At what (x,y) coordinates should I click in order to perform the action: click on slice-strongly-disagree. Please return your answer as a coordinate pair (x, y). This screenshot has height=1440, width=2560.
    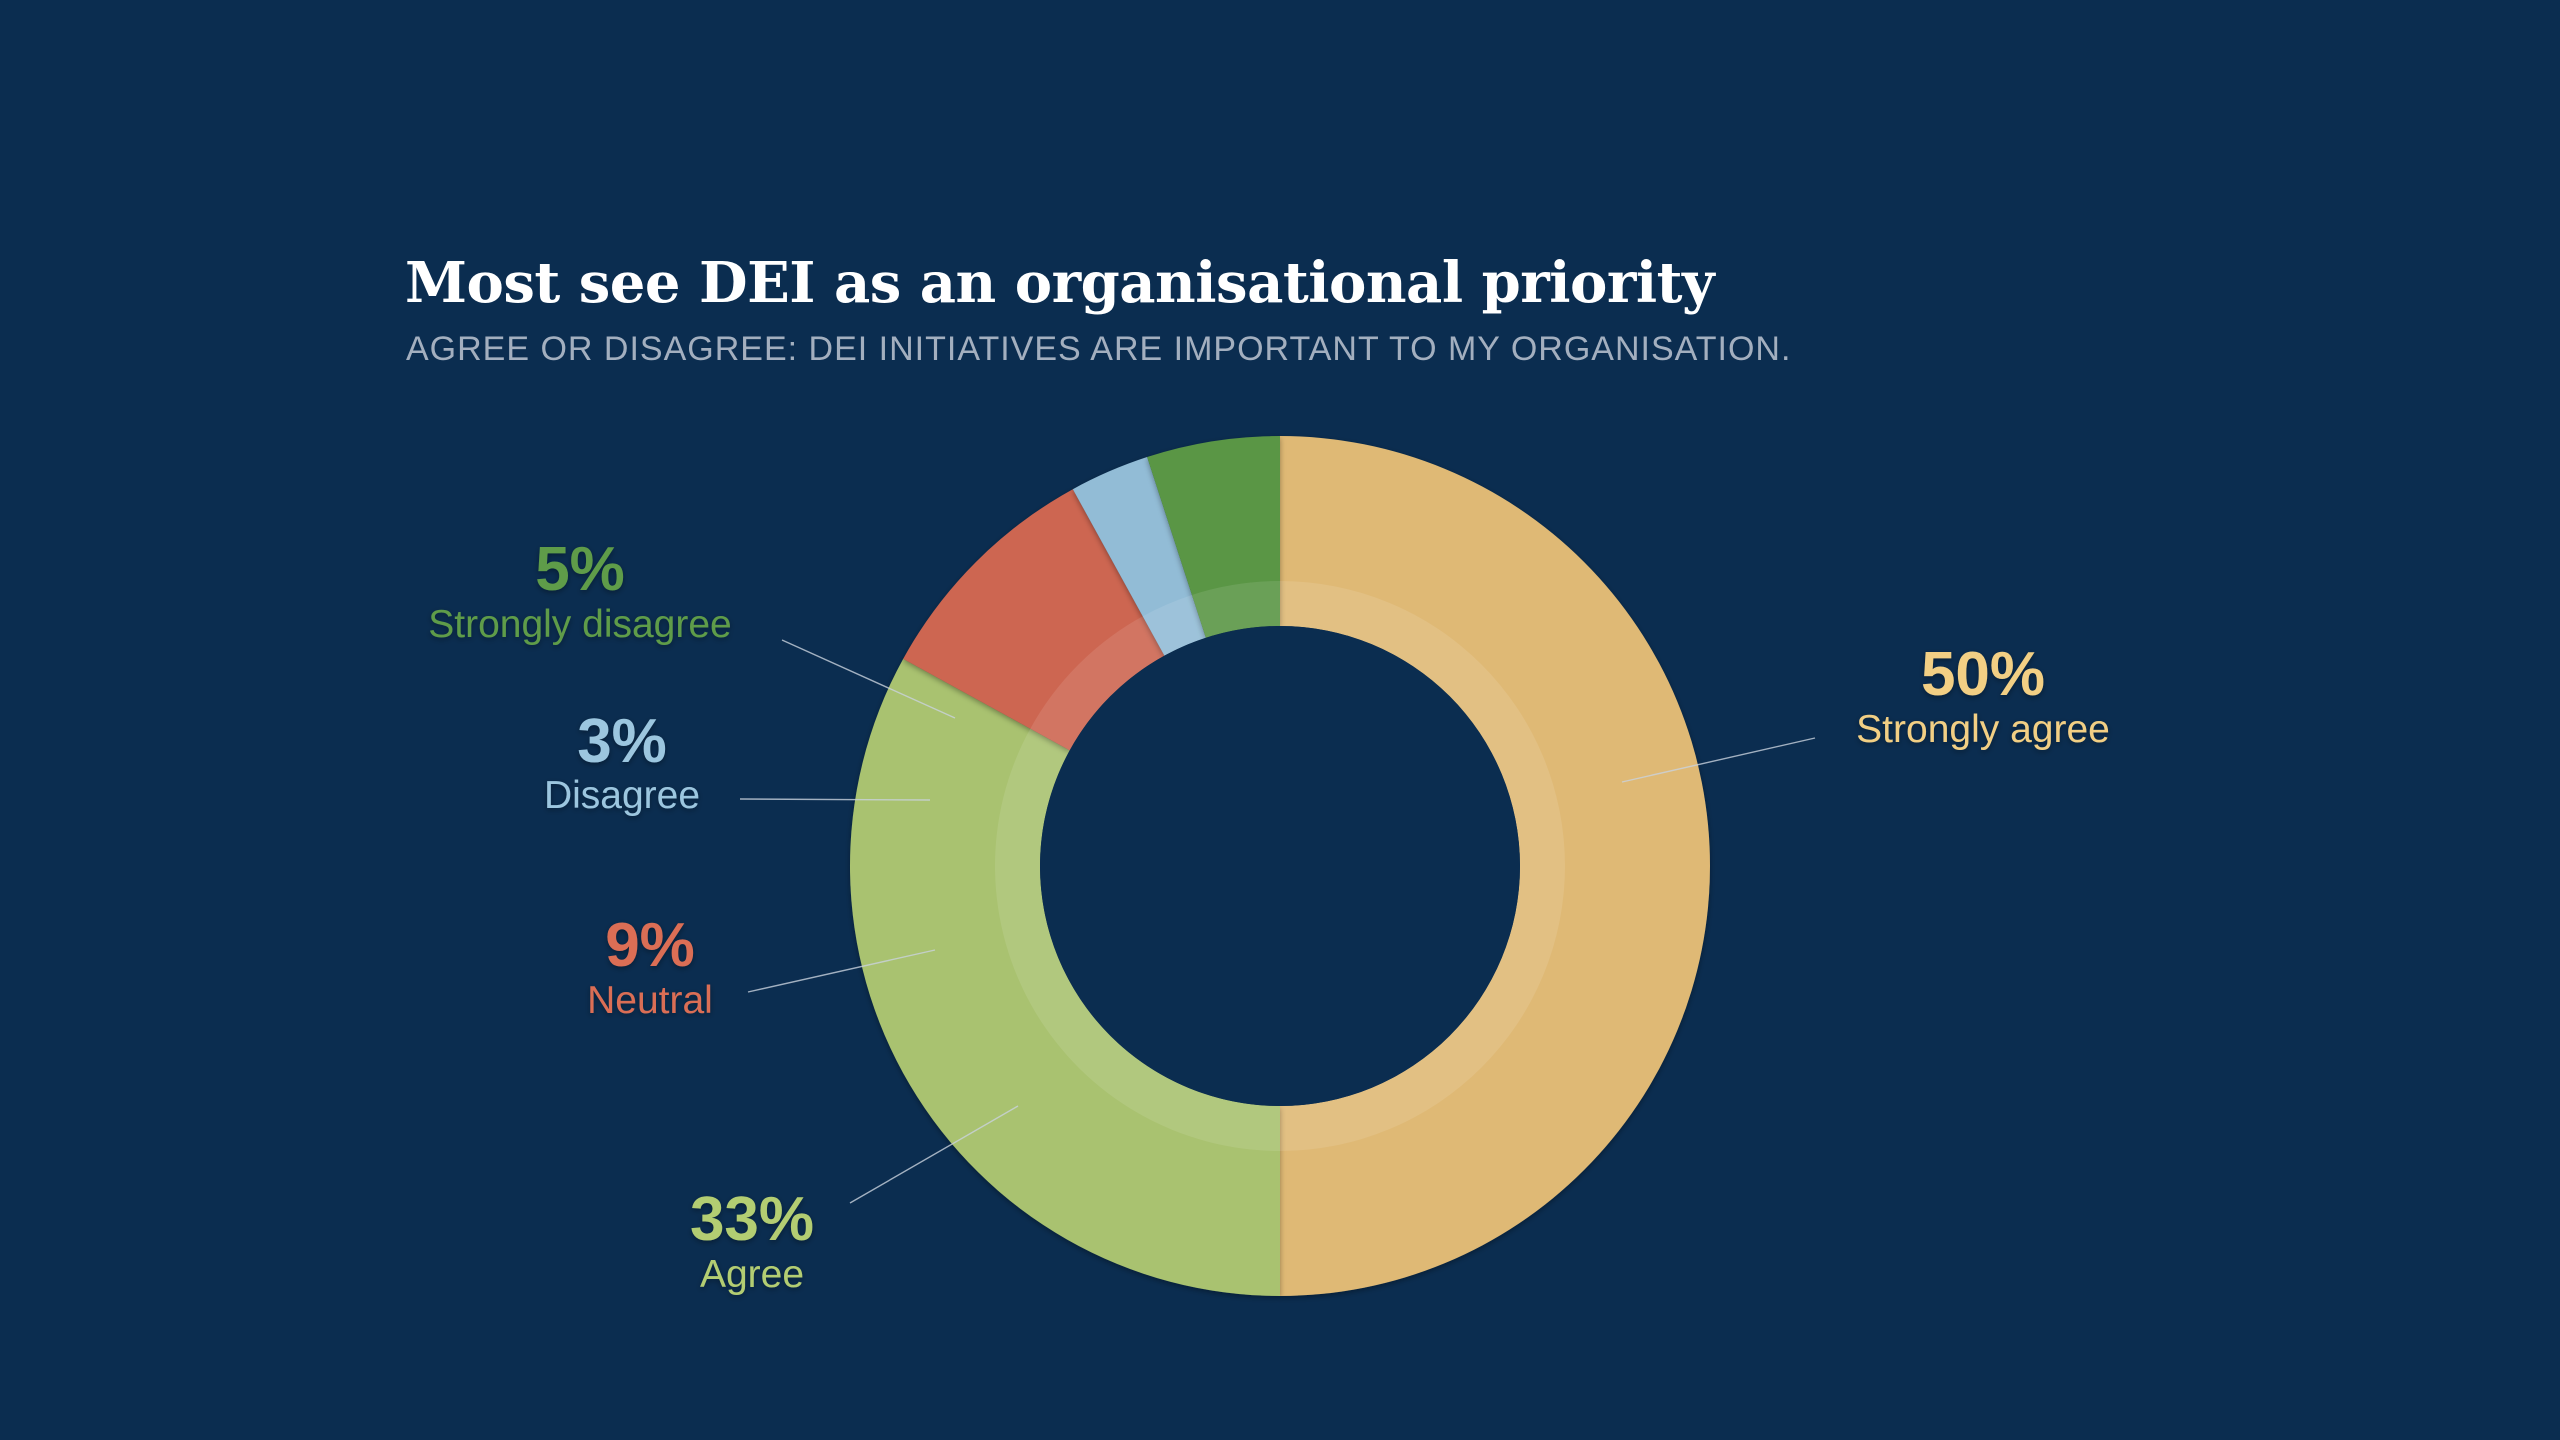
    Looking at the image, I should click on (1213, 537).